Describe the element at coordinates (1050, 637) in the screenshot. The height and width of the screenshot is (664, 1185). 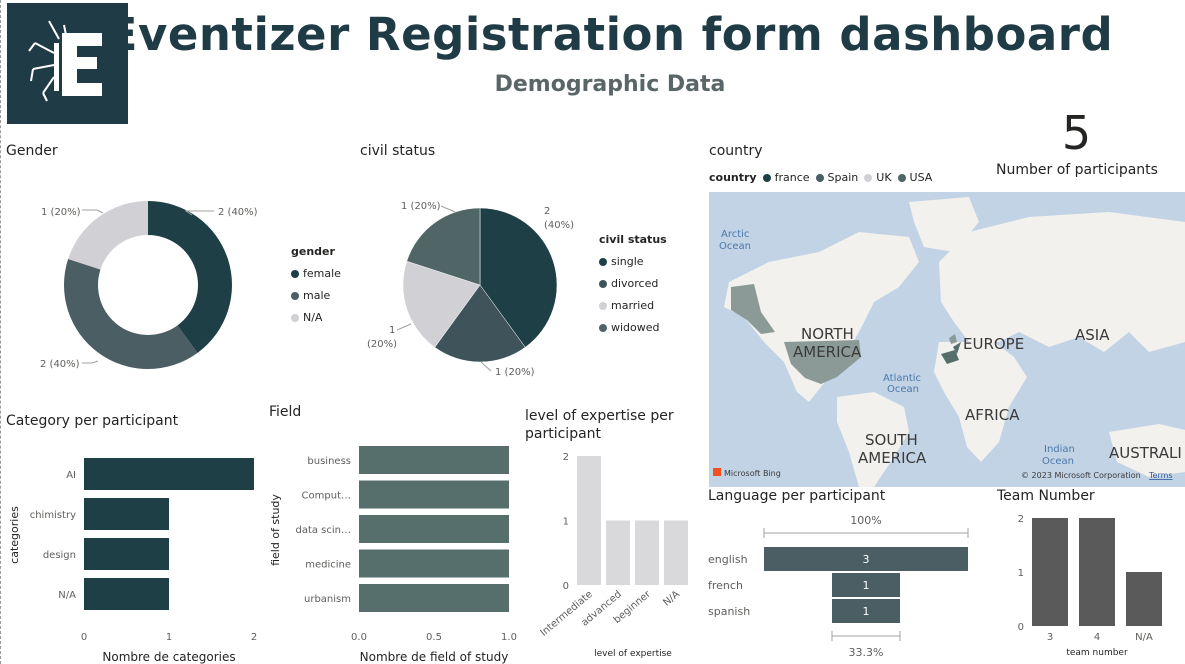
I see `team-category-label: 3` at that location.